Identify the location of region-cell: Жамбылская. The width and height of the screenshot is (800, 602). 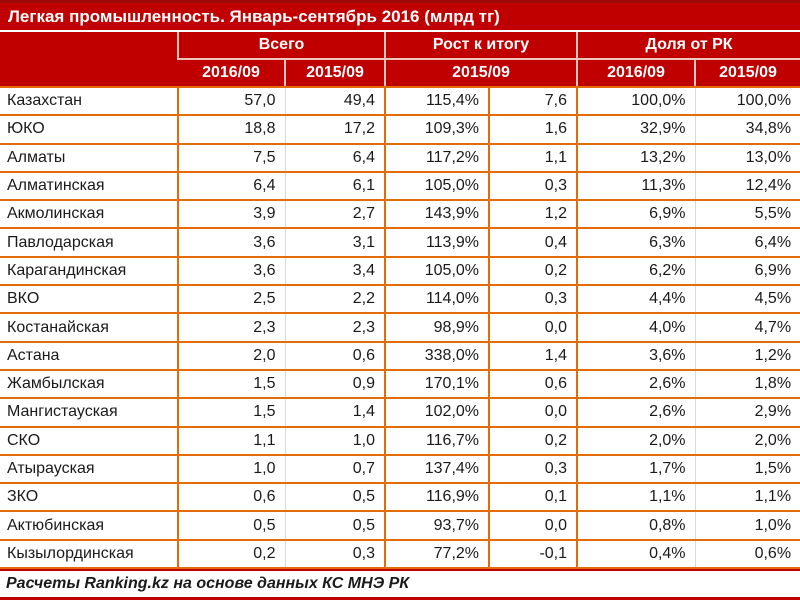
(89, 384).